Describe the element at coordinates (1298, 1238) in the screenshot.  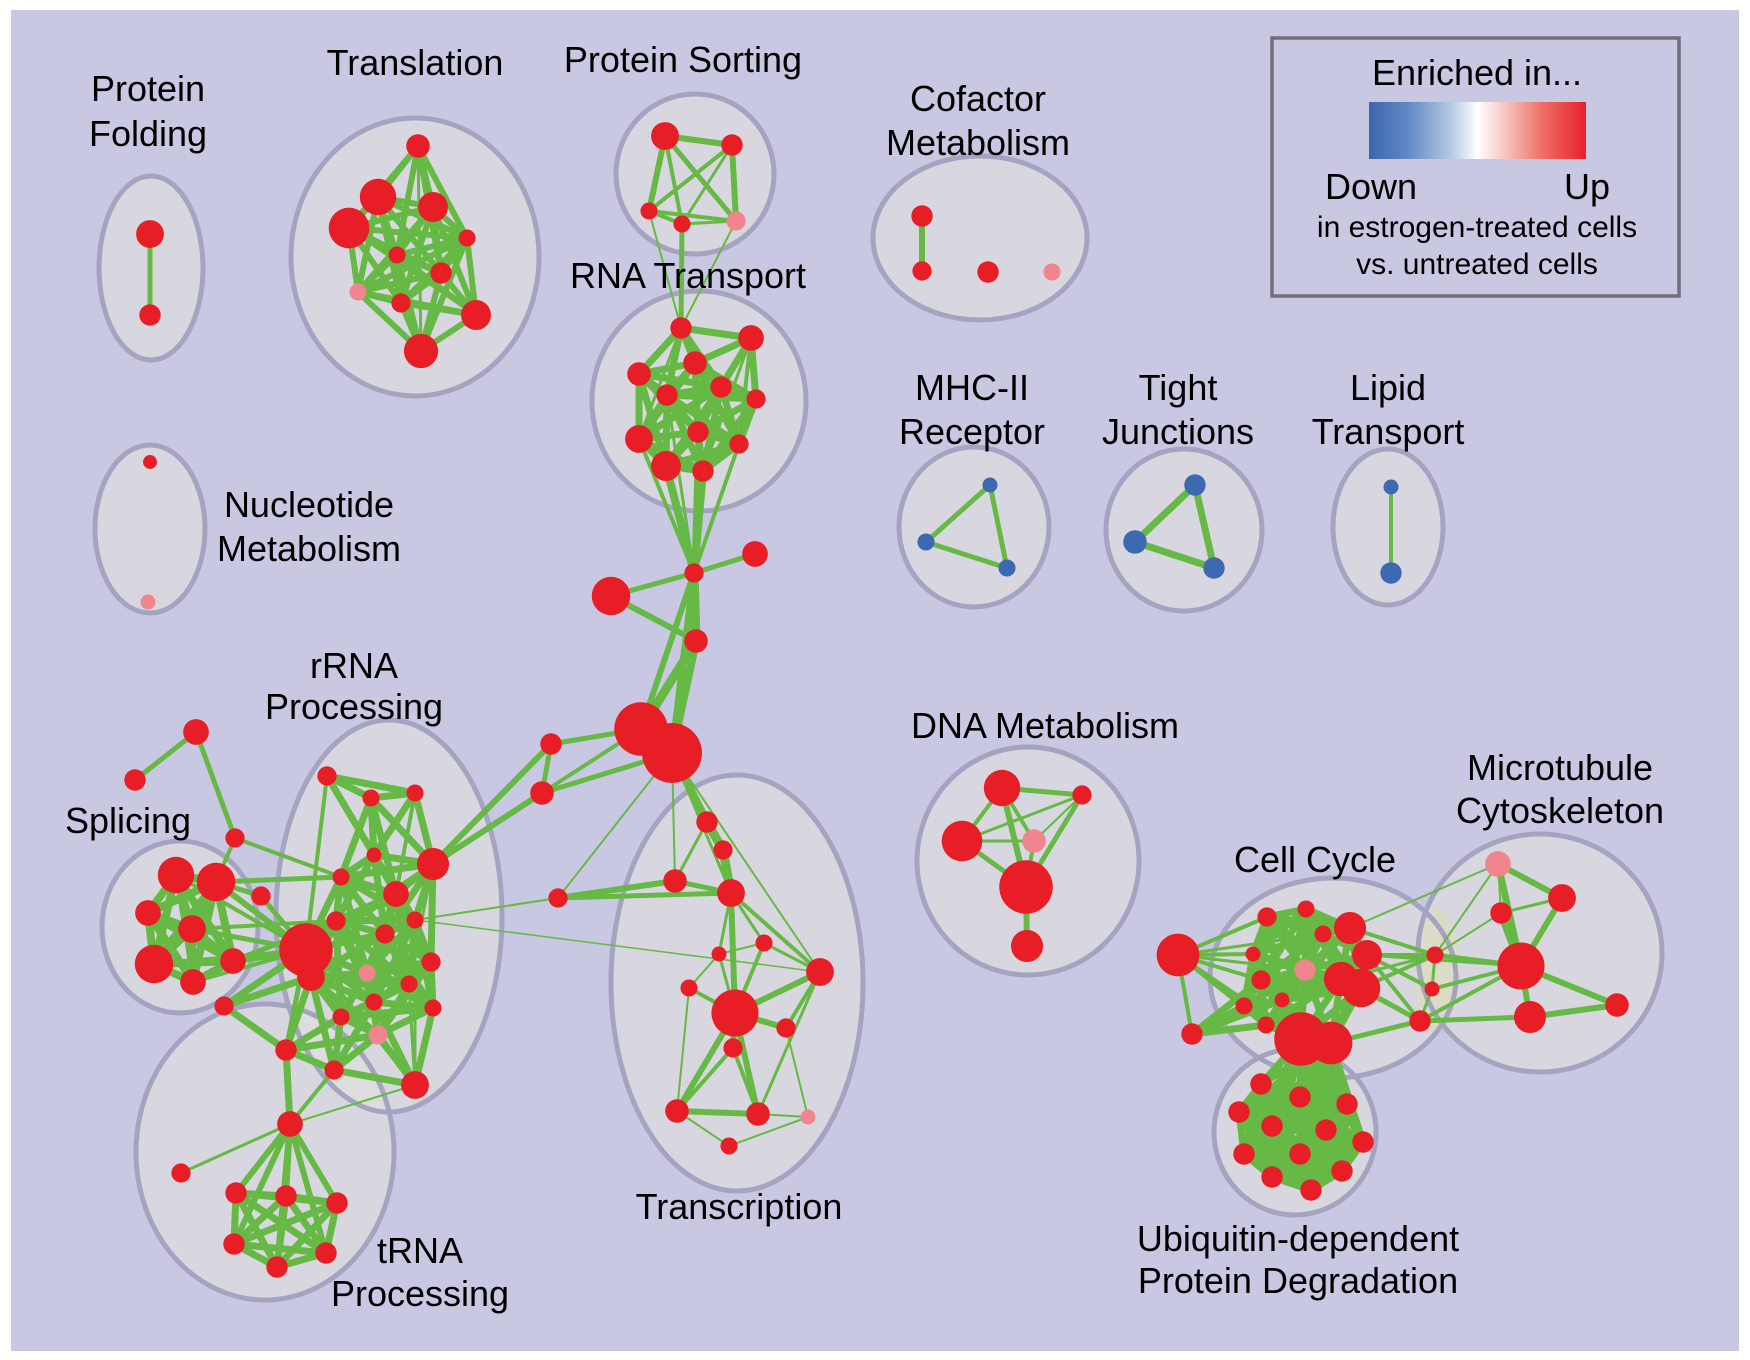
I see `svg-text: Ubiquitin-dependent` at that location.